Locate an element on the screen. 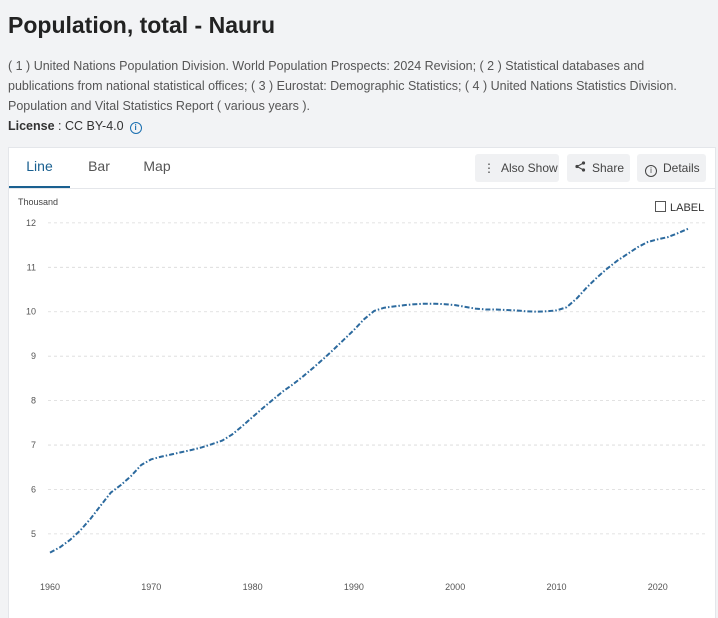 The height and width of the screenshot is (618, 718). y-tick-label: 9 is located at coordinates (33, 356).